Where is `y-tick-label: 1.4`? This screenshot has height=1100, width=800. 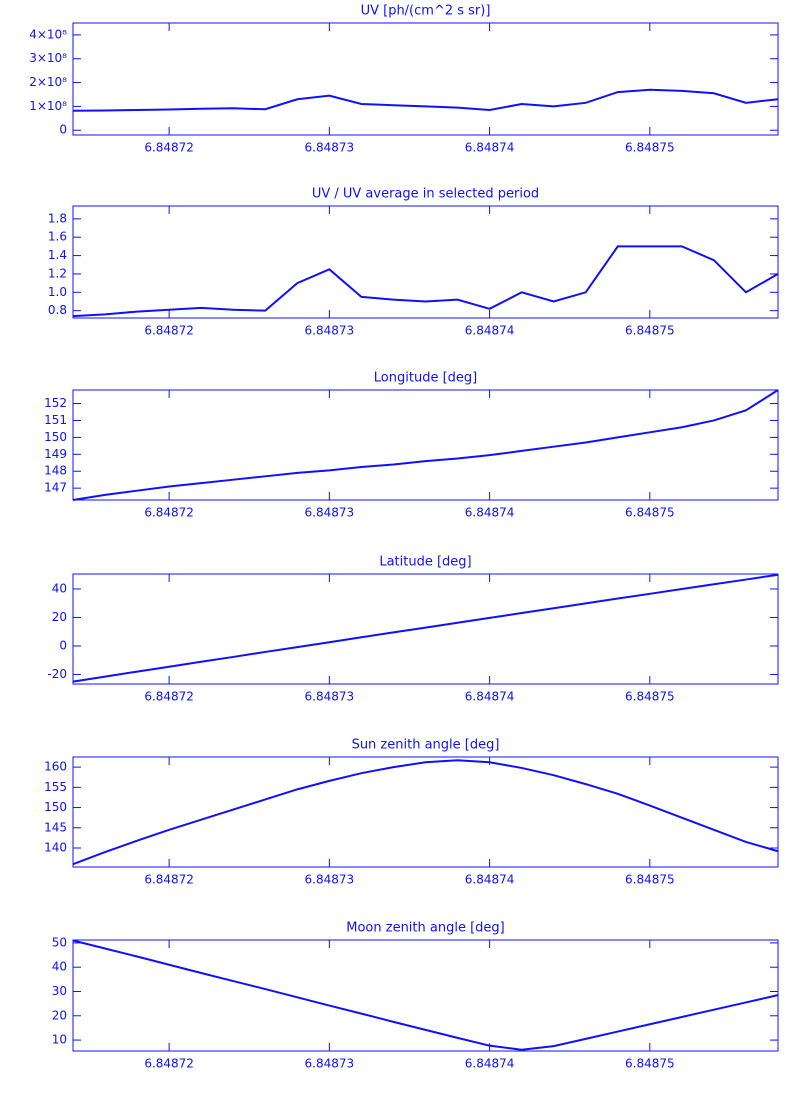
y-tick-label: 1.4 is located at coordinates (57, 255).